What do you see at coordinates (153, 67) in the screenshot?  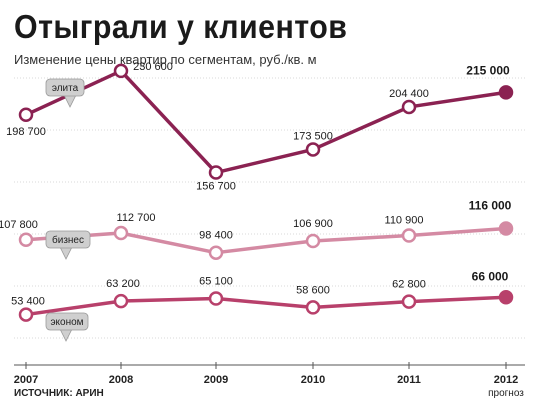 I see `data-label: 230 600` at bounding box center [153, 67].